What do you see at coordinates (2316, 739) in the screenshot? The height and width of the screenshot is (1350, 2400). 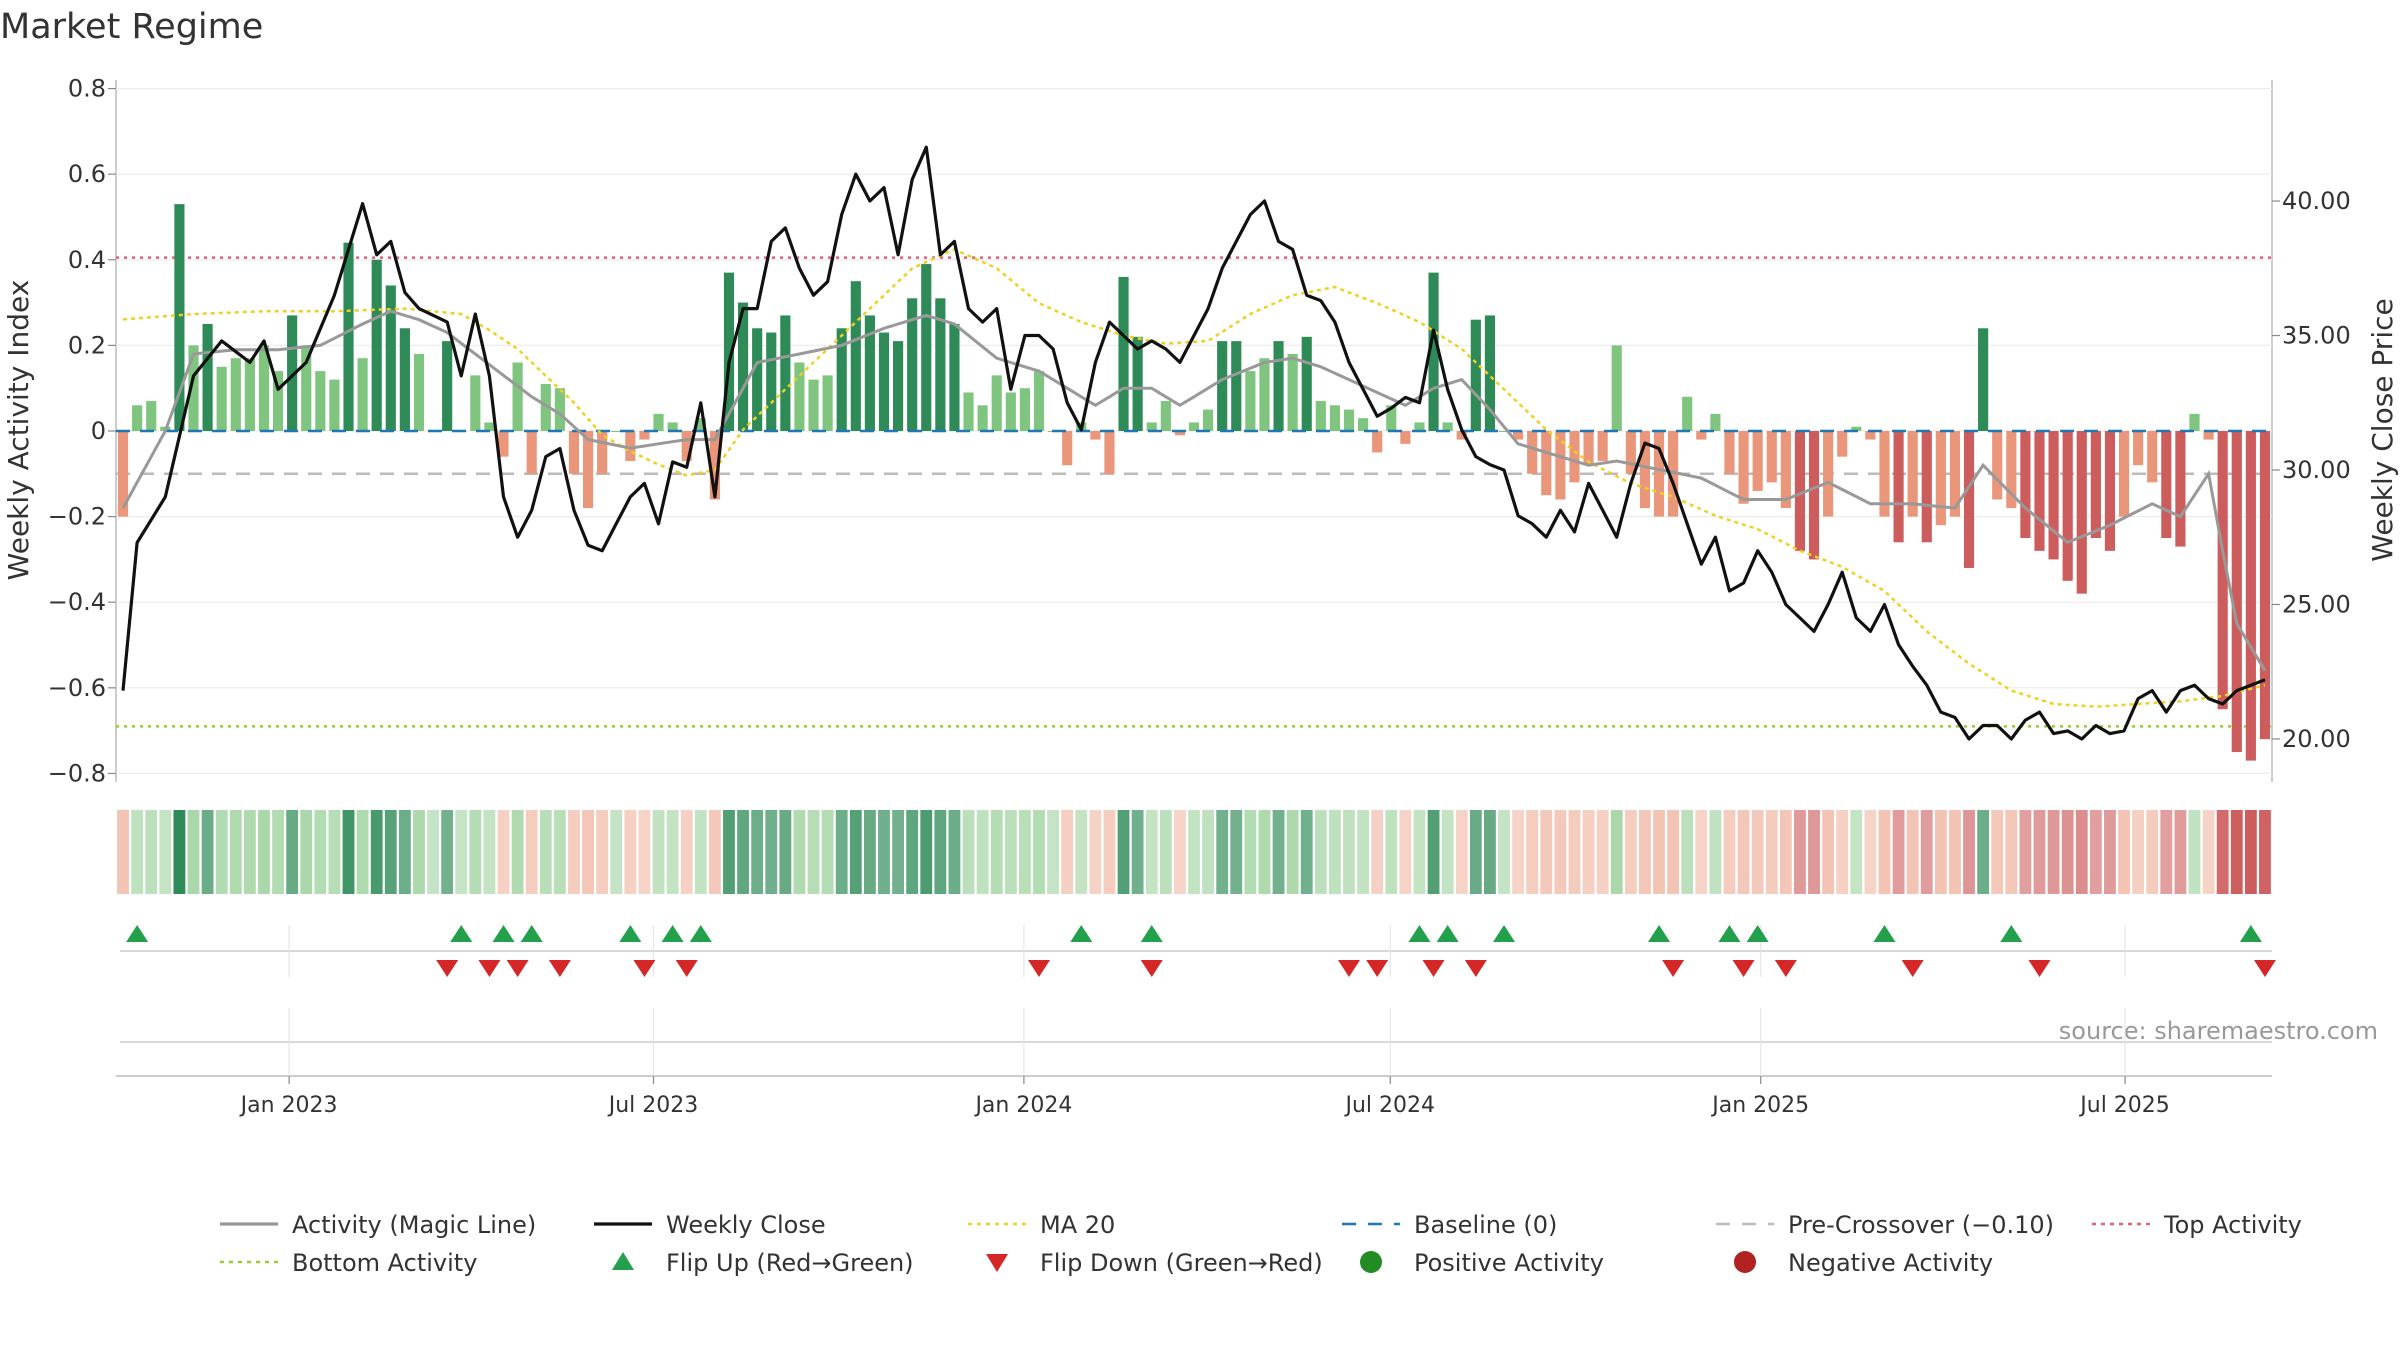 I see `y2-tick-label: 20.00` at bounding box center [2316, 739].